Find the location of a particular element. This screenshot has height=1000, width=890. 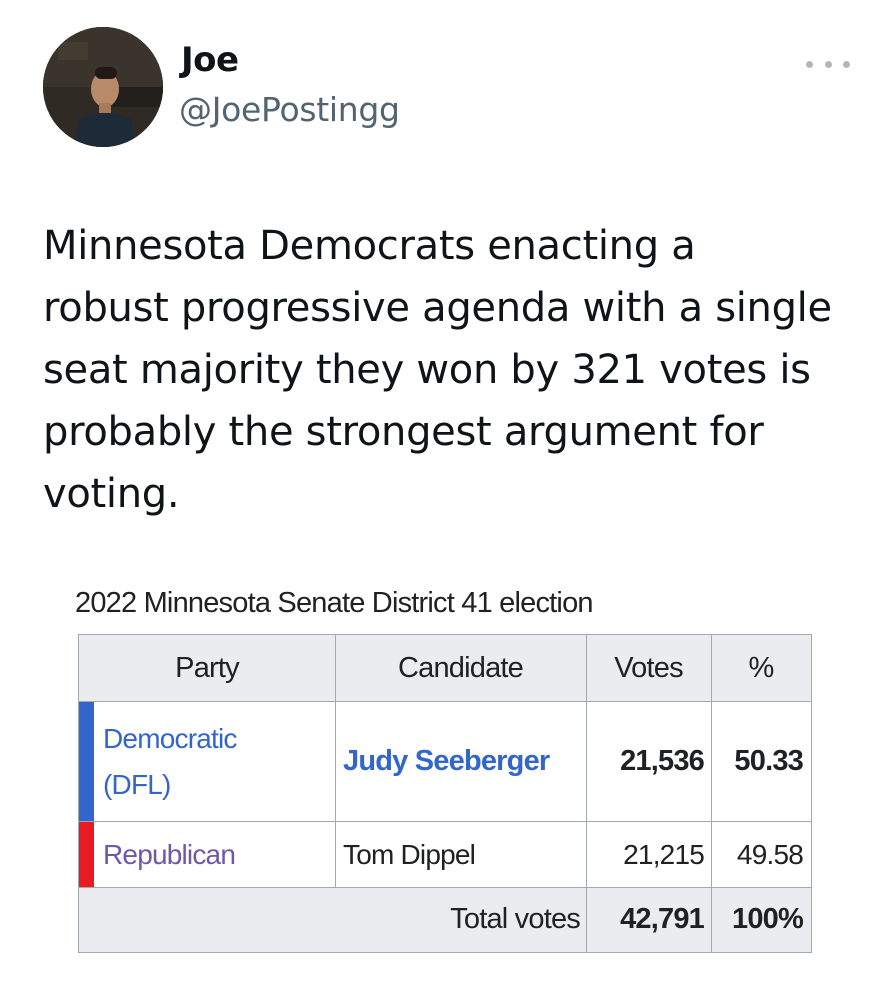

tweet-text-line: Minnesota Democrats enacting a is located at coordinates (369, 246).